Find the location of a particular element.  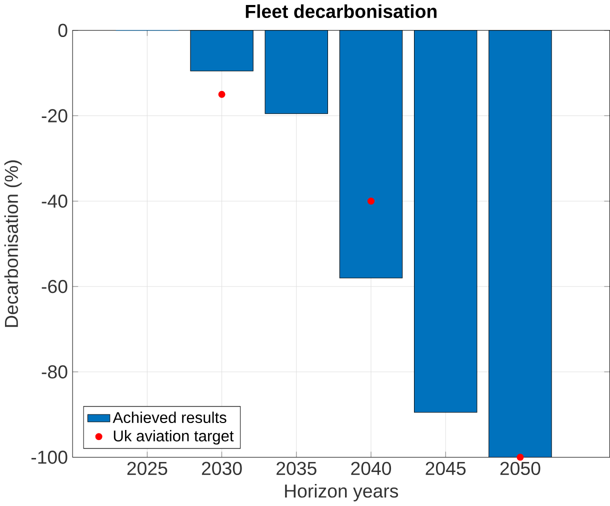

y-tick-label: -100 is located at coordinates (49, 457).